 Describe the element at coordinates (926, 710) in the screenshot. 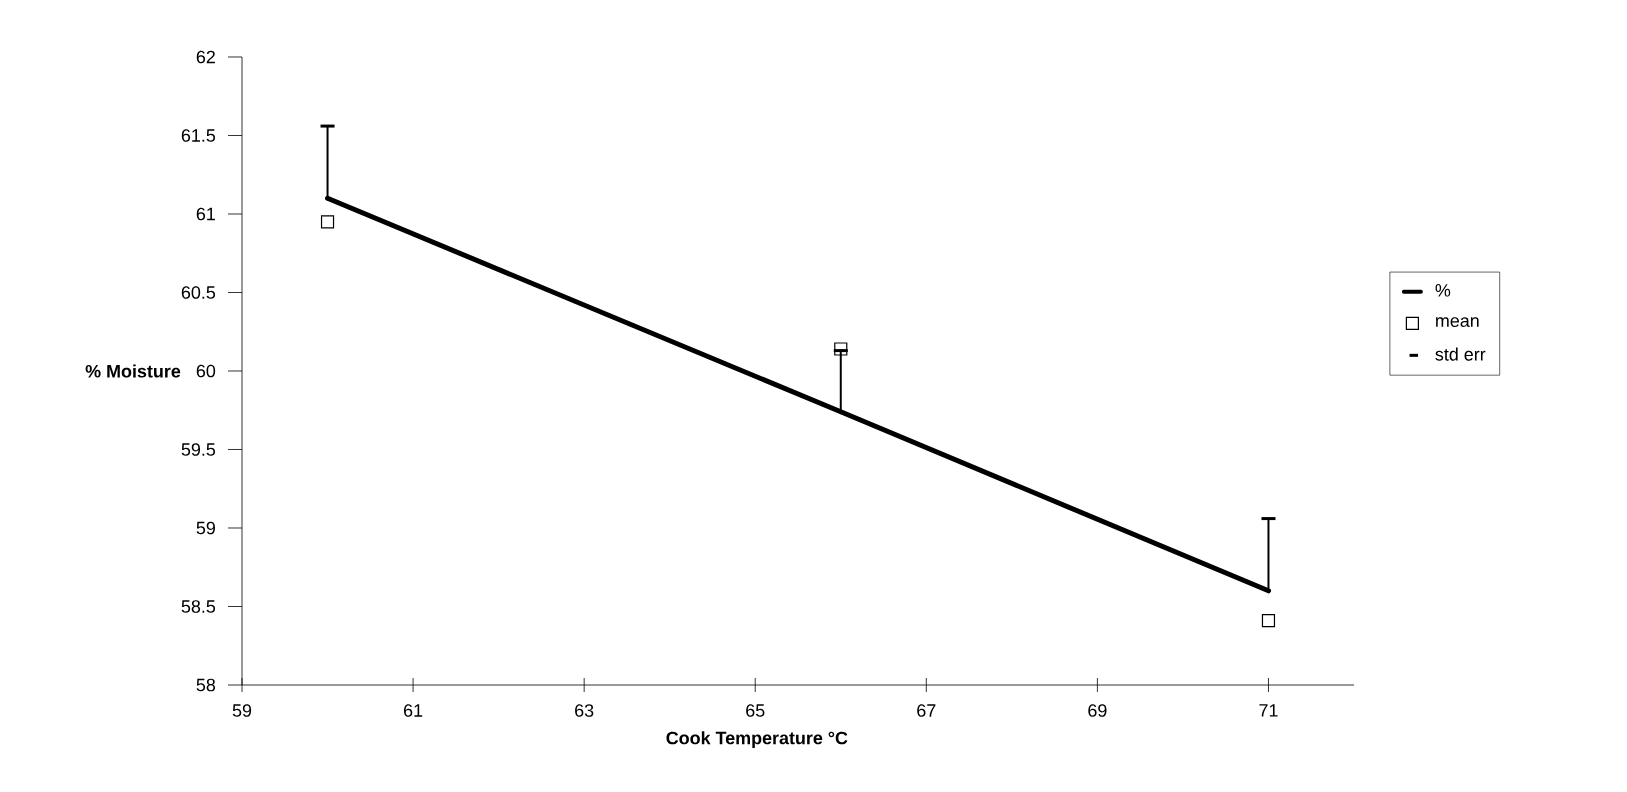

I see `x-tick-label: 67` at that location.